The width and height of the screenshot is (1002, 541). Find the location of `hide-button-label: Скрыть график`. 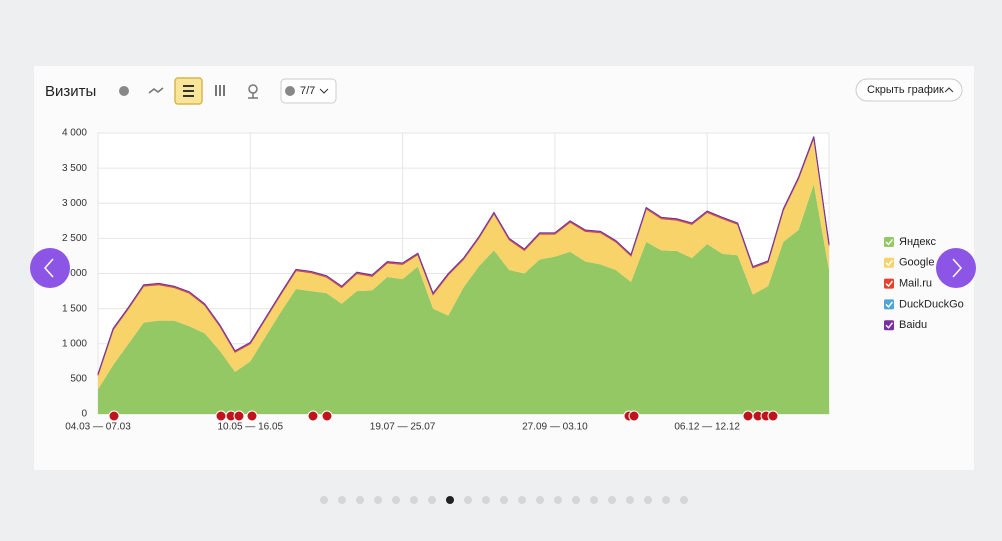

hide-button-label: Скрыть график is located at coordinates (905, 90).